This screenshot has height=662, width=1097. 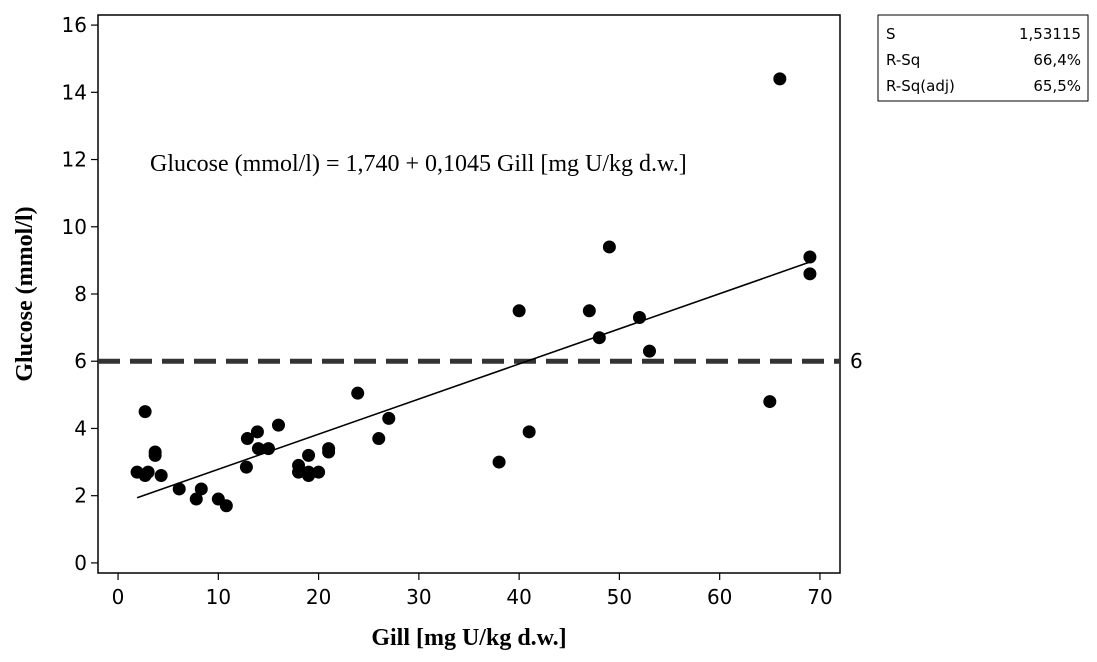 I want to click on reference-line-group: 6, so click(x=480, y=361).